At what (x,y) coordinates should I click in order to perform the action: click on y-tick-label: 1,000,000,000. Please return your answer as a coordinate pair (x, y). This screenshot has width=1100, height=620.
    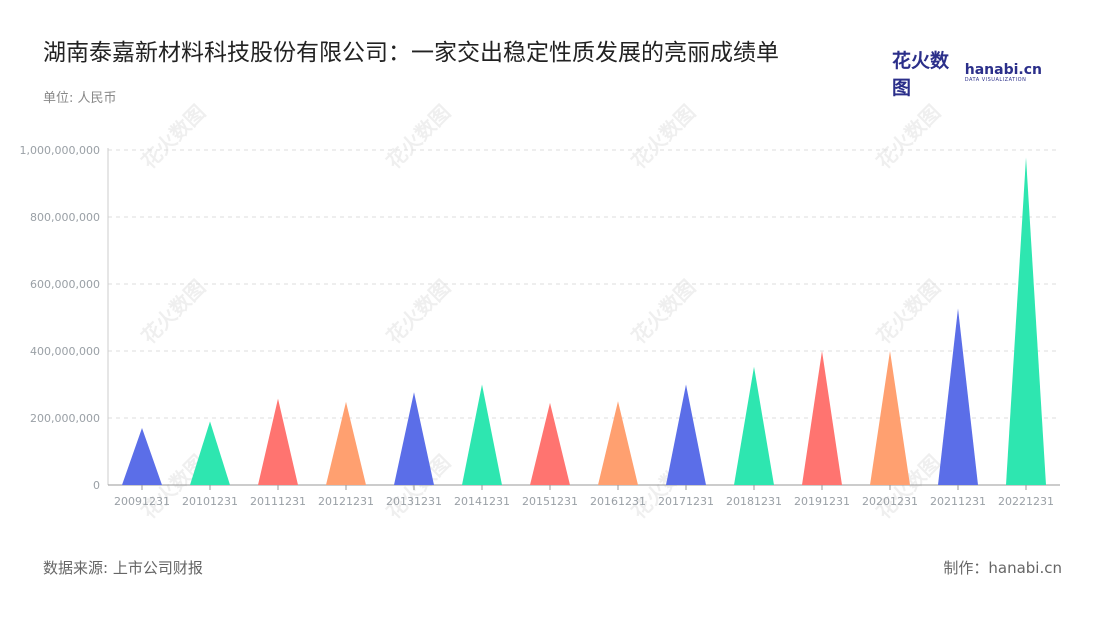
    Looking at the image, I should click on (60, 150).